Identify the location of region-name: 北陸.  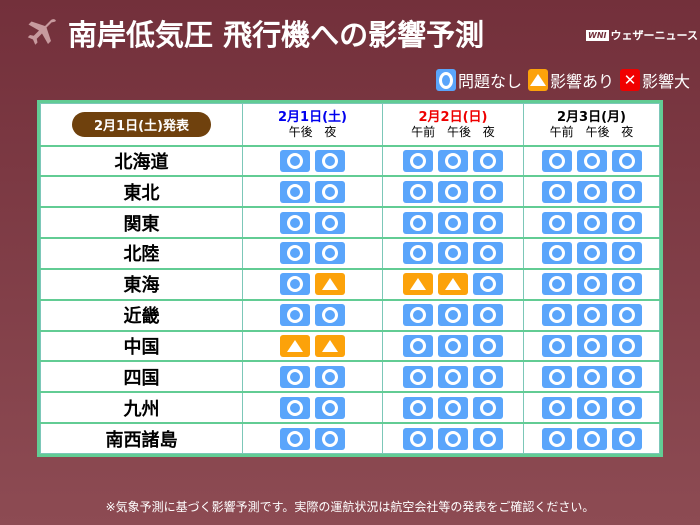
(141, 253).